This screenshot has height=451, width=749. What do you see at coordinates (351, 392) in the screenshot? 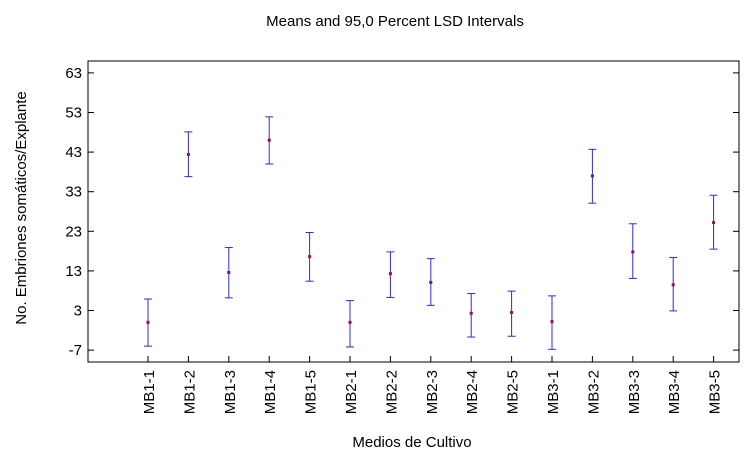
I see `x-tick-label: MB2-1` at bounding box center [351, 392].